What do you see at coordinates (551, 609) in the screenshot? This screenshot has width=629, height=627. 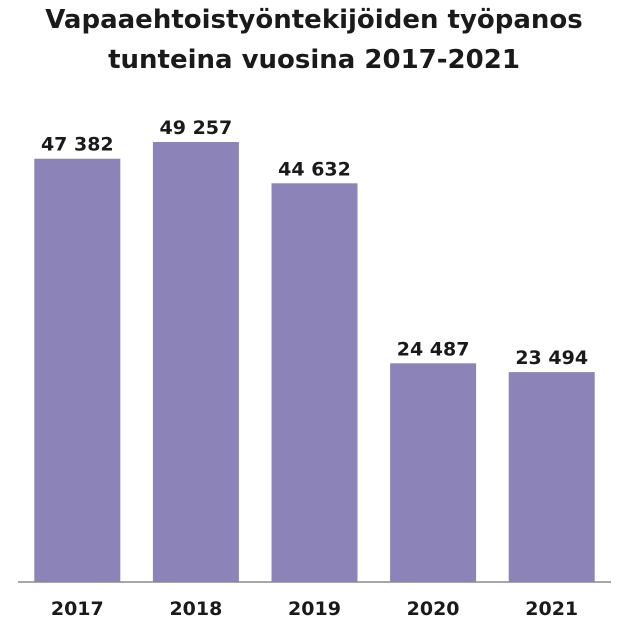 I see `x-tick-label-2021: 2021` at bounding box center [551, 609].